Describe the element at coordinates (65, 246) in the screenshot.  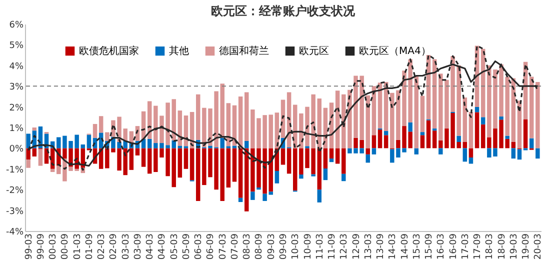
I see `x-tick-label: 00-09` at that location.